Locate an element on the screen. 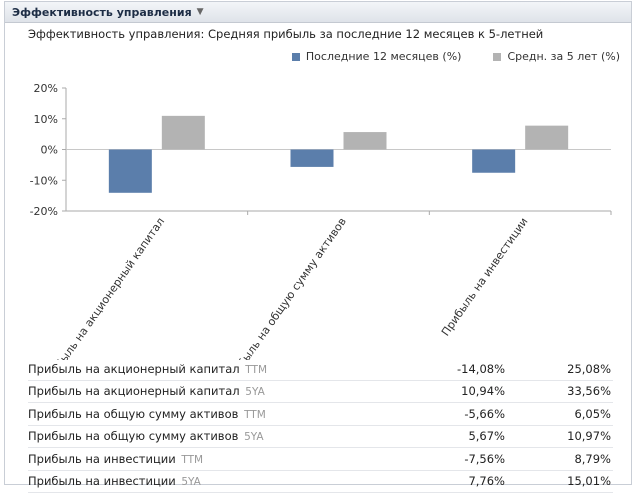 Image resolution: width=640 pixels, height=493 pixels. row-label: Прибыль на акционерный капитал TTM is located at coordinates (320, 369).